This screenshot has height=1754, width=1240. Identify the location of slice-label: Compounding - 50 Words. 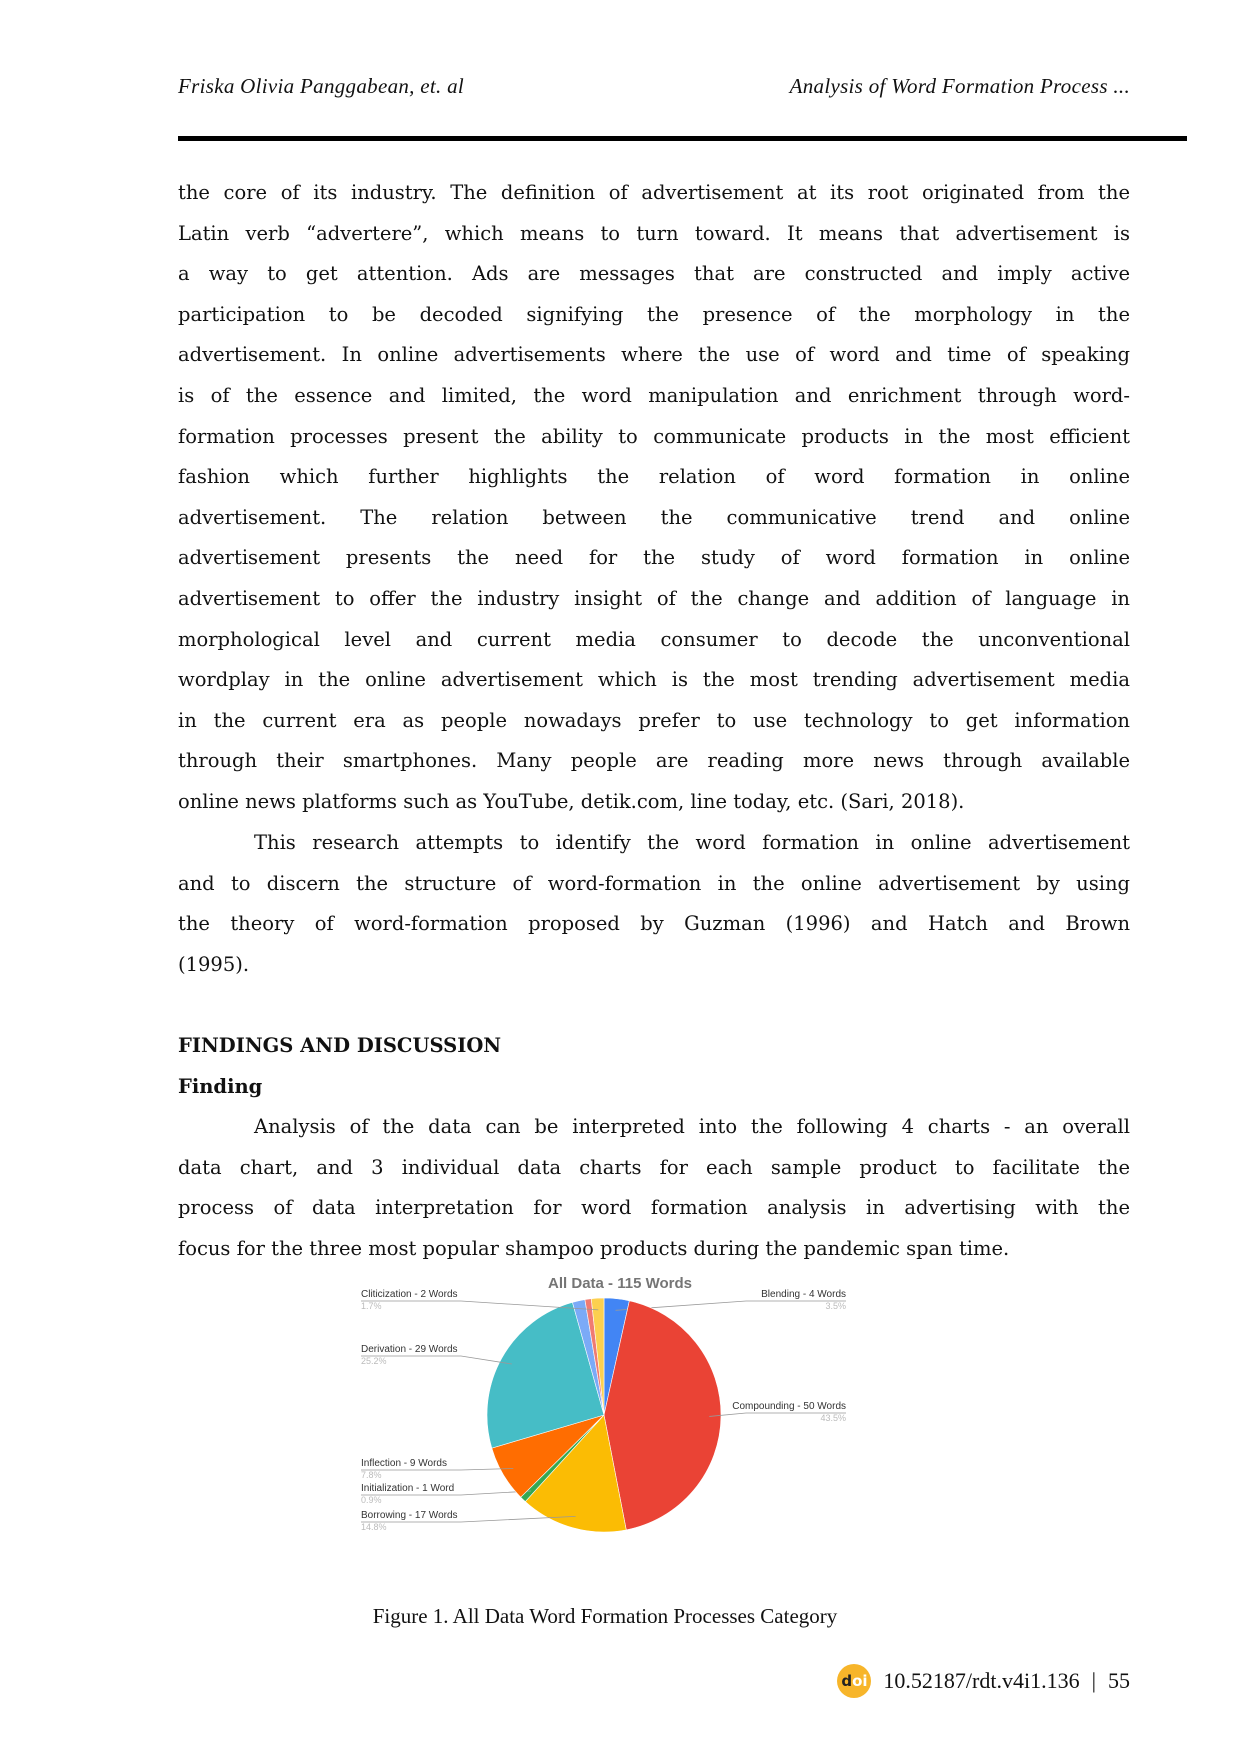
(789, 1406).